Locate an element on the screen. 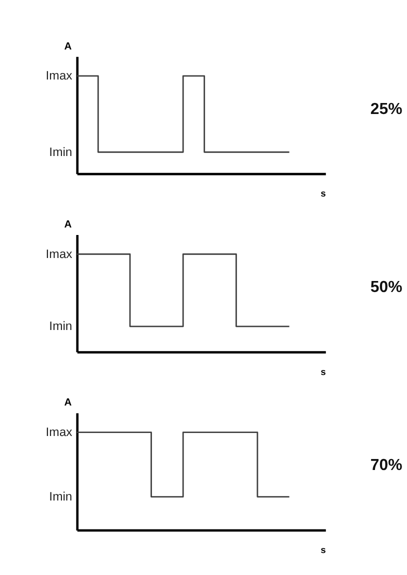  text: 25% is located at coordinates (386, 109).